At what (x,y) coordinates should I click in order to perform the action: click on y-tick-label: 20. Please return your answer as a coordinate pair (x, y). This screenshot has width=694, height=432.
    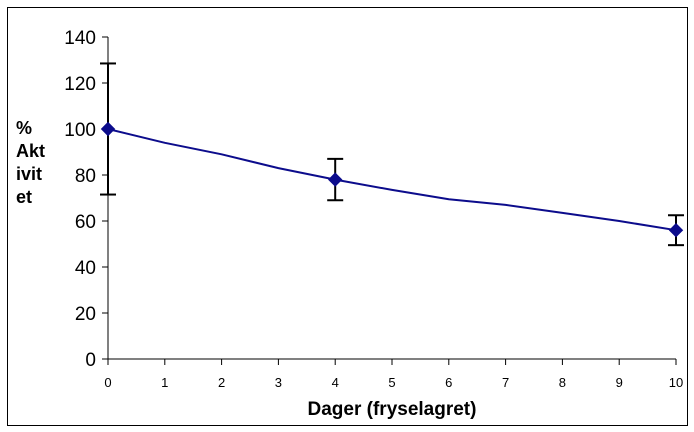
    Looking at the image, I should click on (85, 314).